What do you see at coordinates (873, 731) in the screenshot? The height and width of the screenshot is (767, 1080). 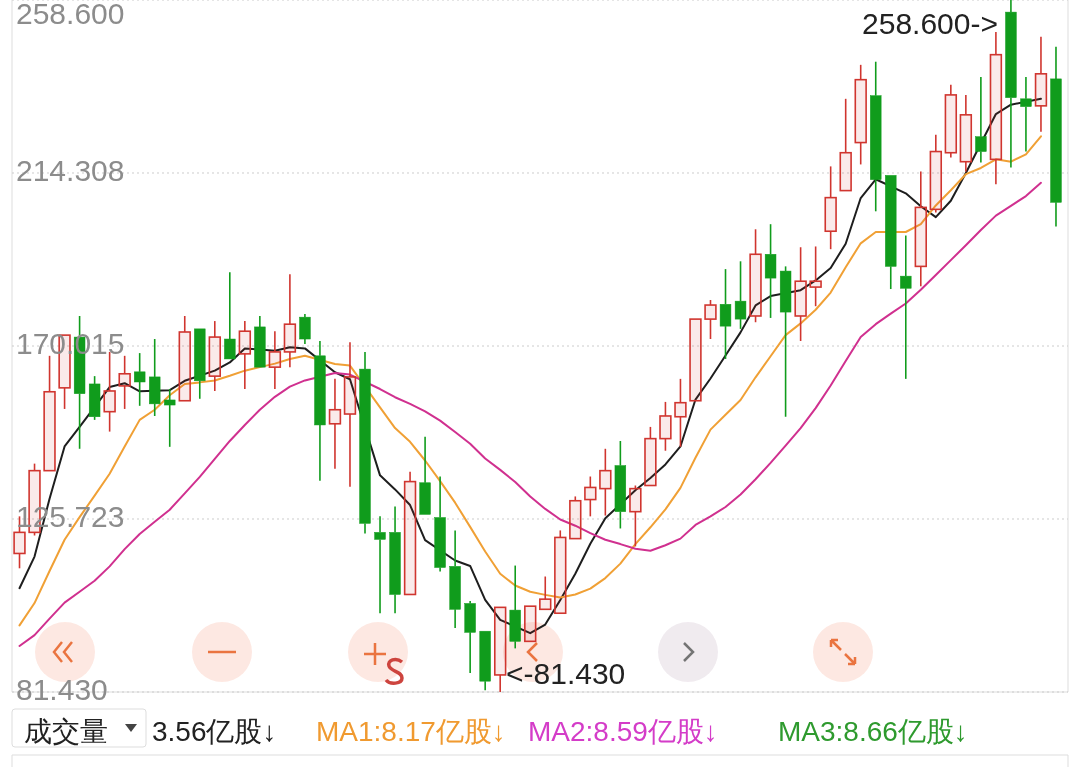 I see `text: MA3:8.66亿股↓` at bounding box center [873, 731].